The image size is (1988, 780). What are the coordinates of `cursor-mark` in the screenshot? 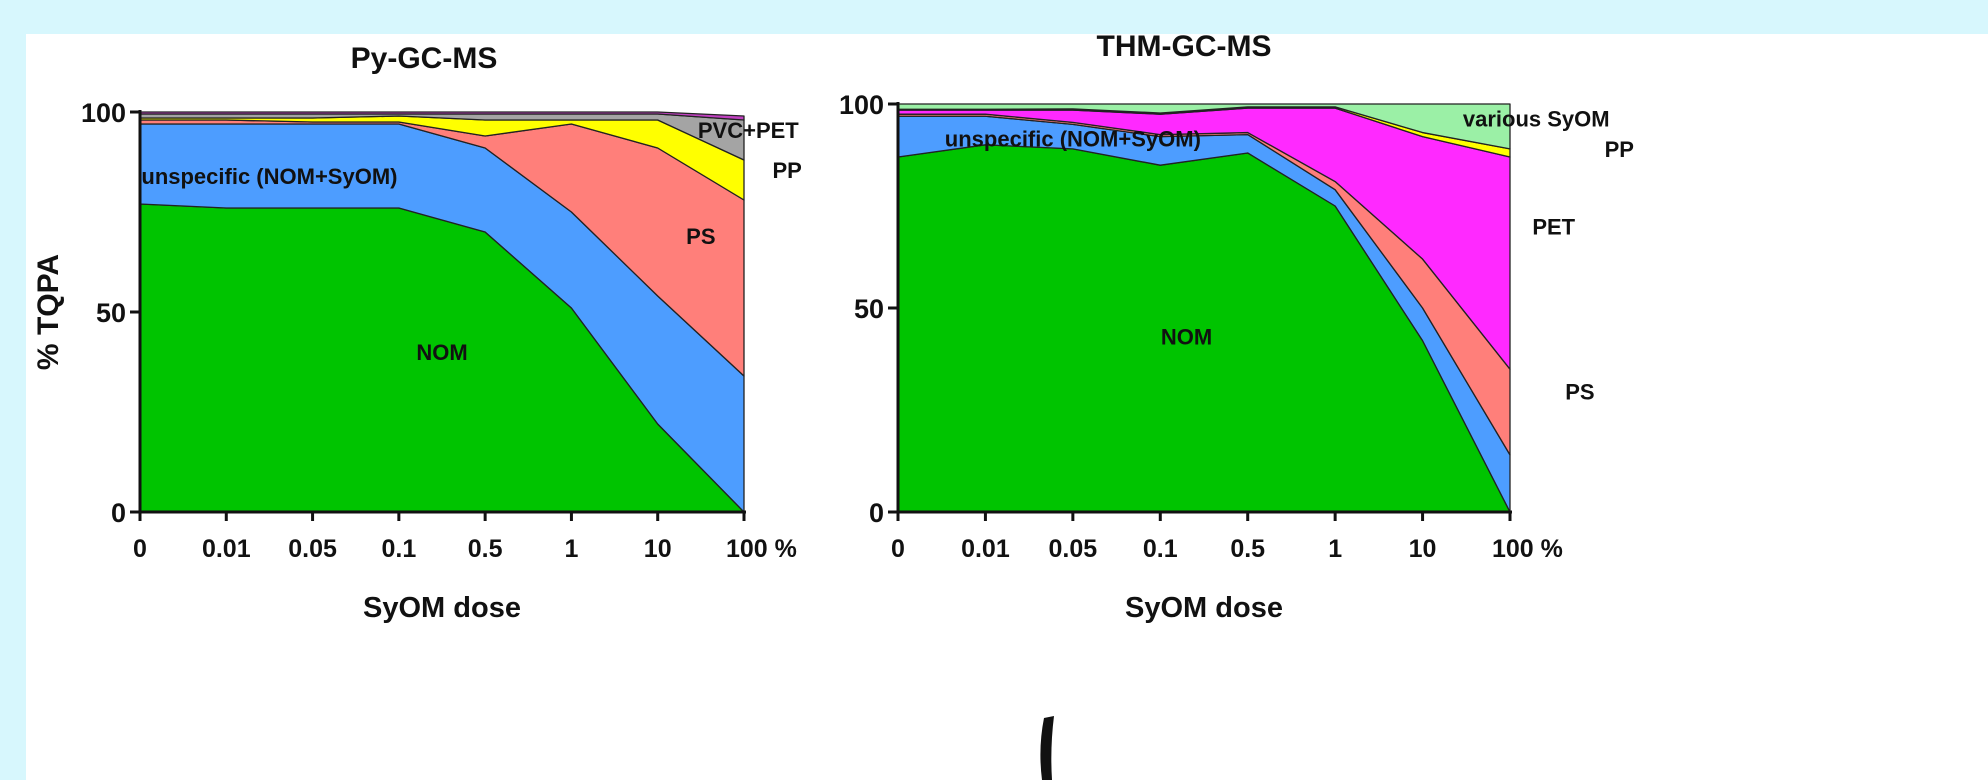 It's located at (1047, 748).